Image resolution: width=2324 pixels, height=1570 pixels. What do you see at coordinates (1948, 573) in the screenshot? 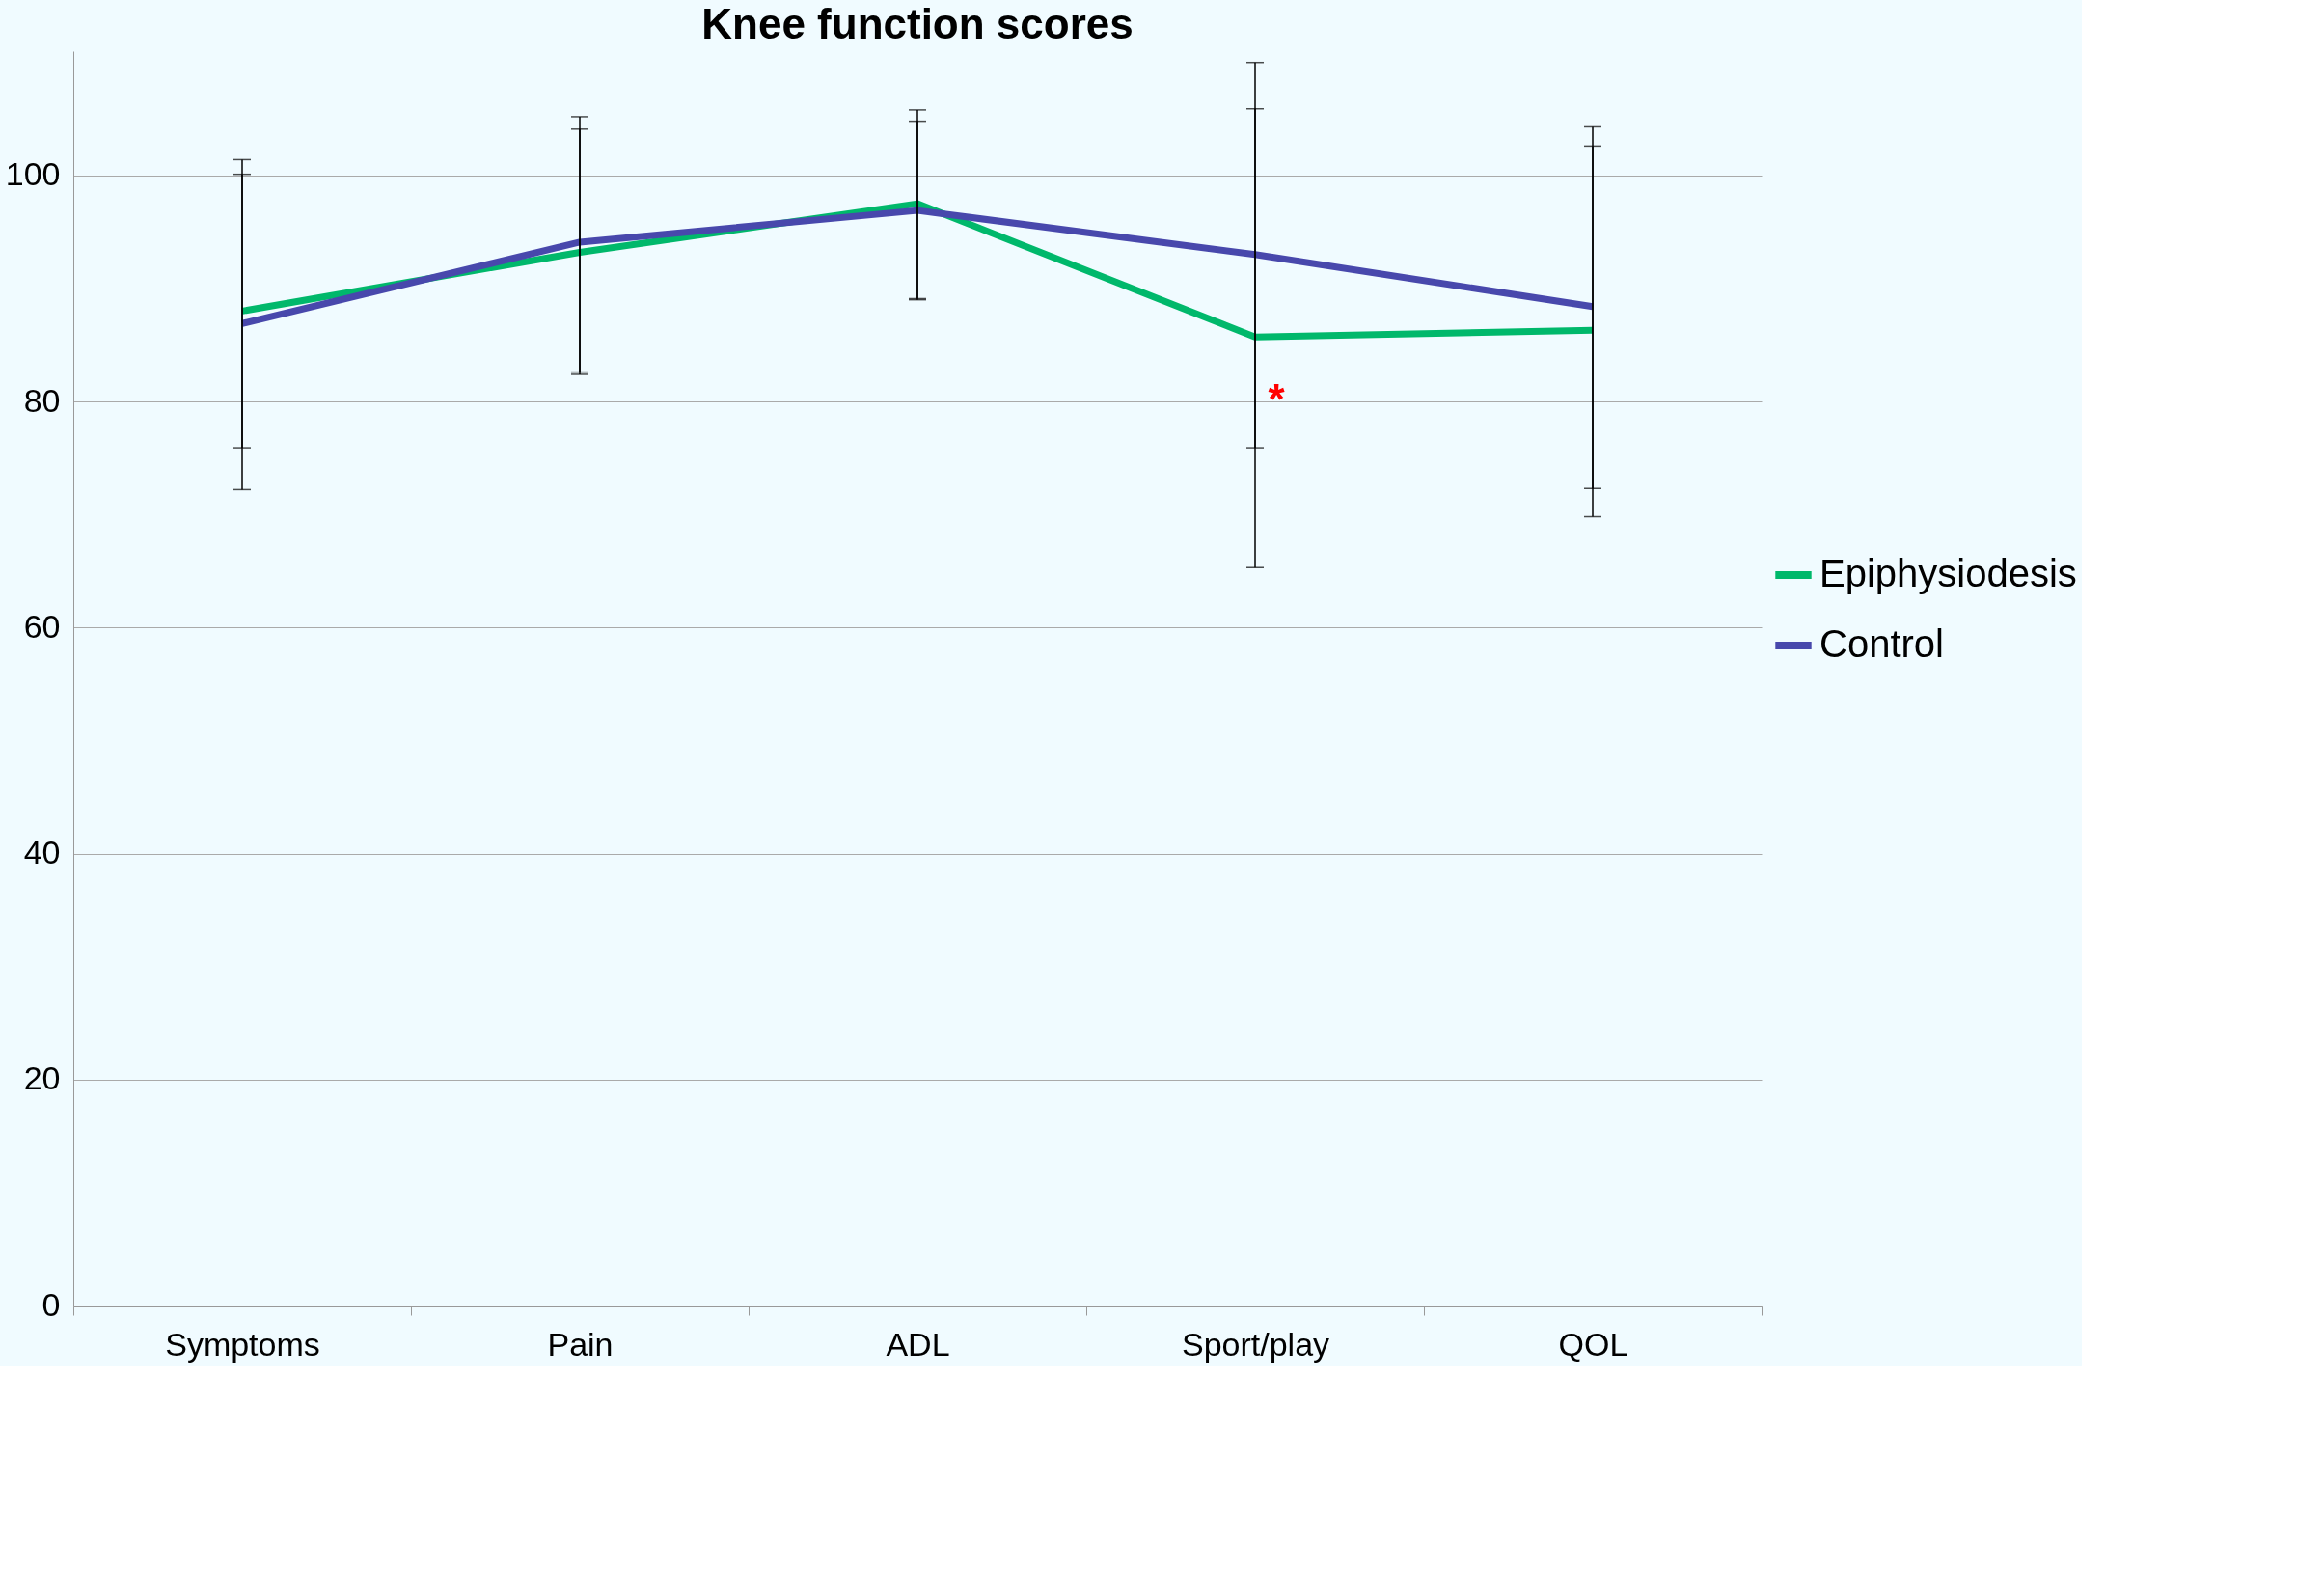
I see `legend-label: Epiphysiodesis` at bounding box center [1948, 573].